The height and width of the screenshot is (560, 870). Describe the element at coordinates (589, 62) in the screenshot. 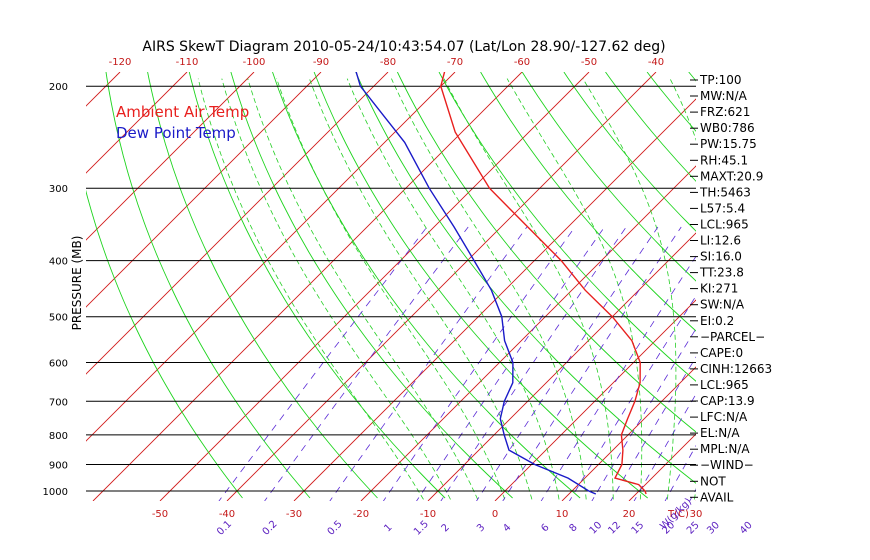

I see `top-temp-tick-label: -50` at that location.